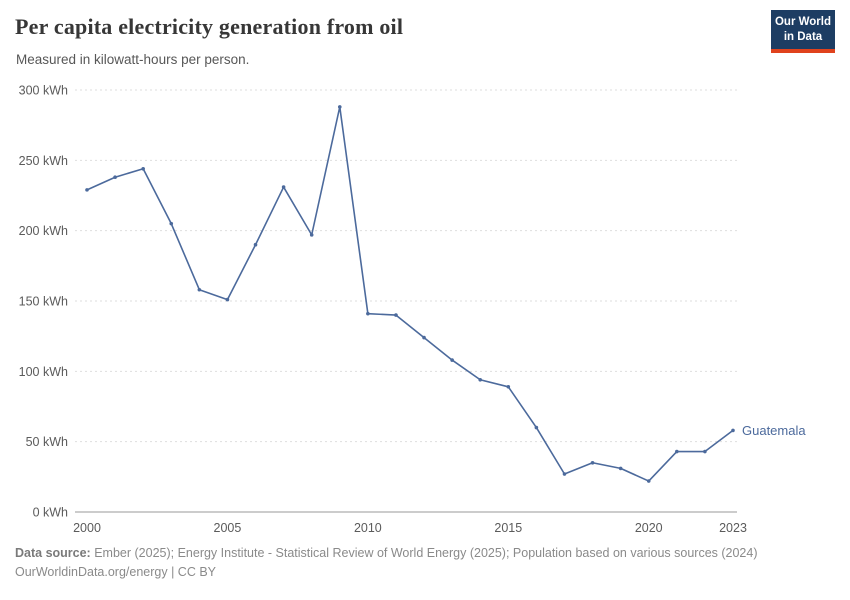 Image resolution: width=850 pixels, height=600 pixels. I want to click on chart-subtitle: Measured in kilowatt-hours per person., so click(133, 59).